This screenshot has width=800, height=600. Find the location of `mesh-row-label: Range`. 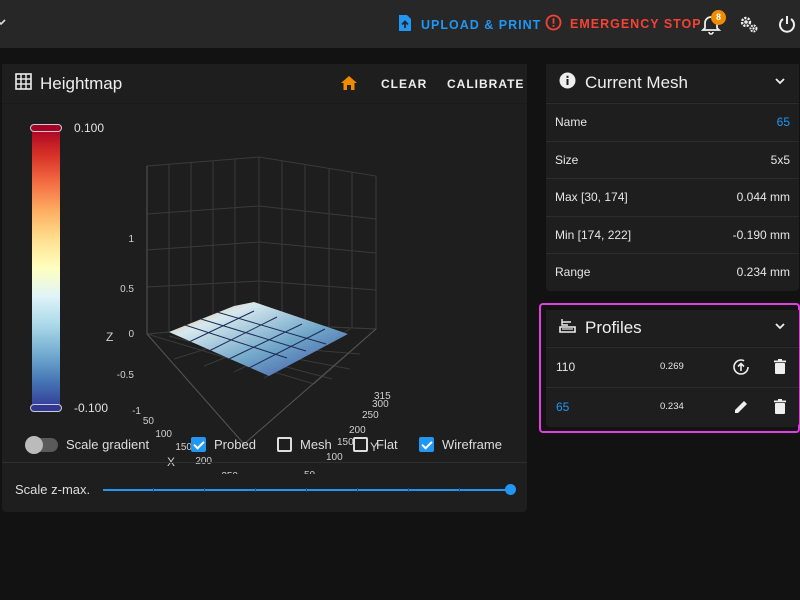

mesh-row-label: Range is located at coordinates (573, 272).